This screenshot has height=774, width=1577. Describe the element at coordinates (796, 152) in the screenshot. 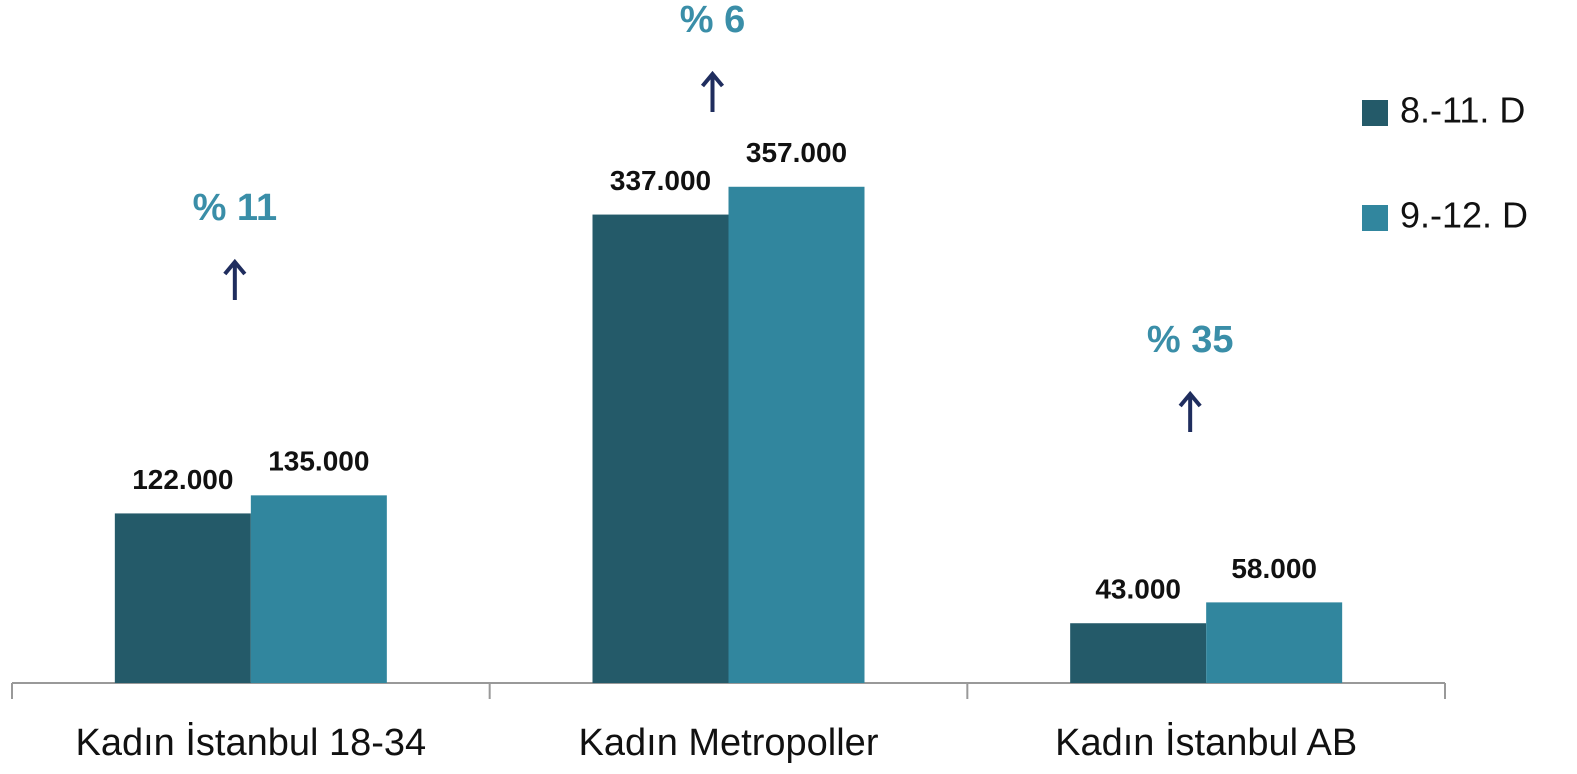

I see `data-label: 357.000` at that location.